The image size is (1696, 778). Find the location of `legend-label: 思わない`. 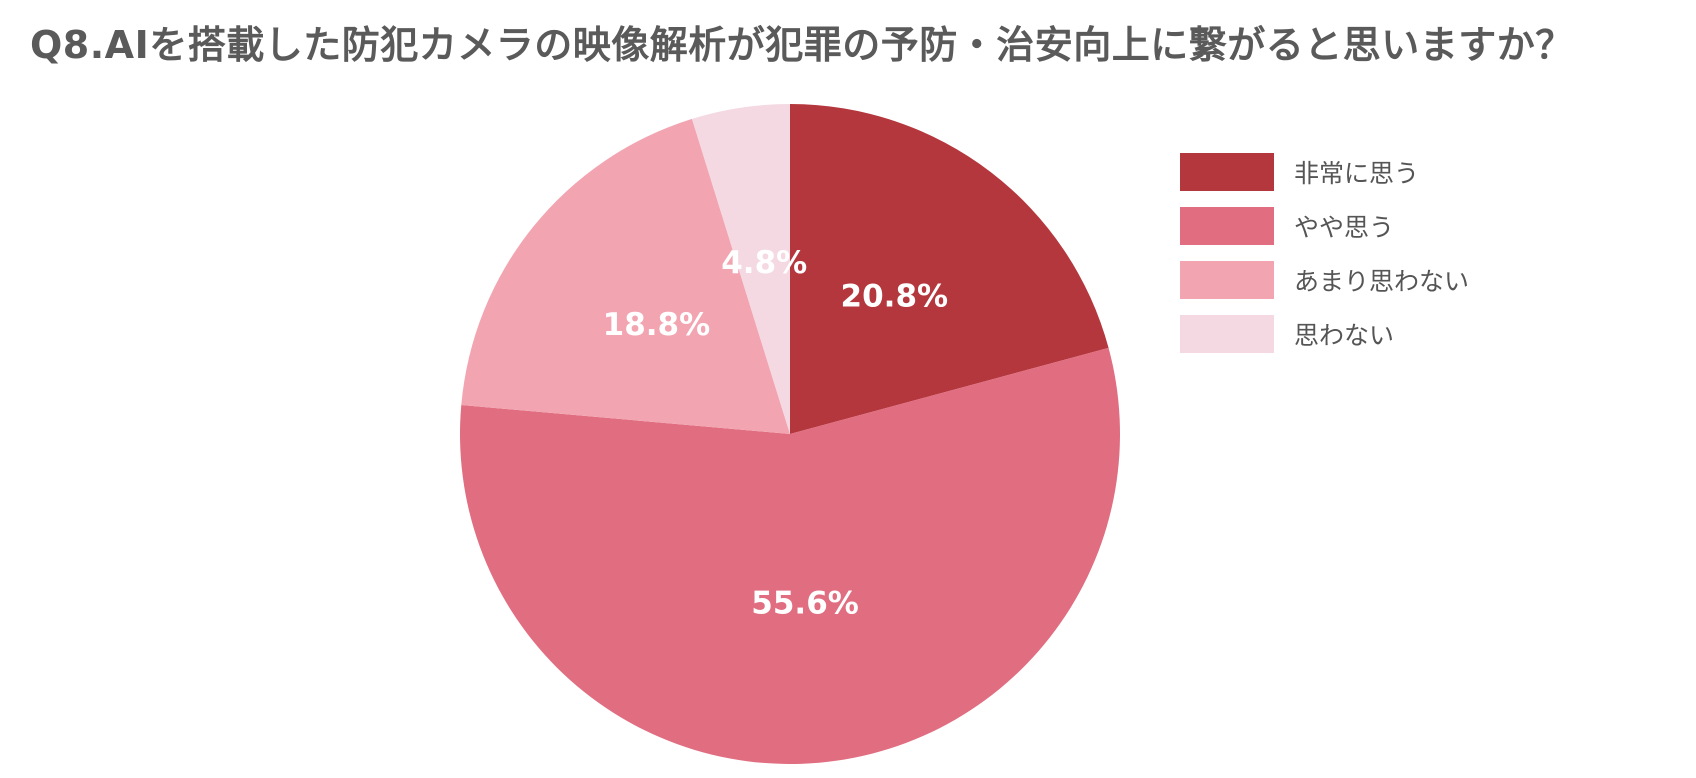

legend-label: 思わない is located at coordinates (1344, 335).